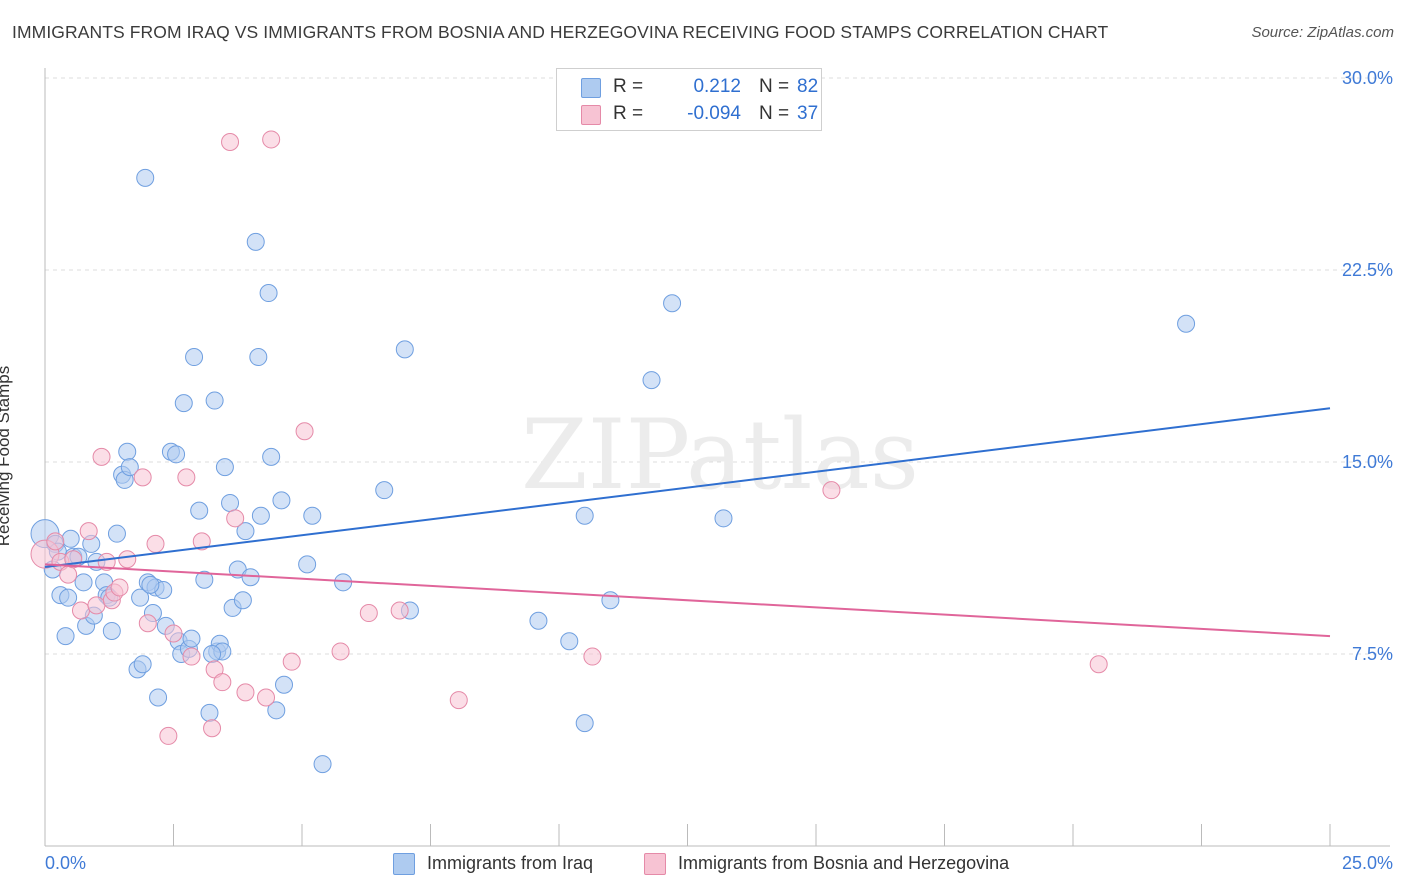 The image size is (1406, 892). What do you see at coordinates (591, 115) in the screenshot?
I see `legend-swatch-bosnia` at bounding box center [591, 115].